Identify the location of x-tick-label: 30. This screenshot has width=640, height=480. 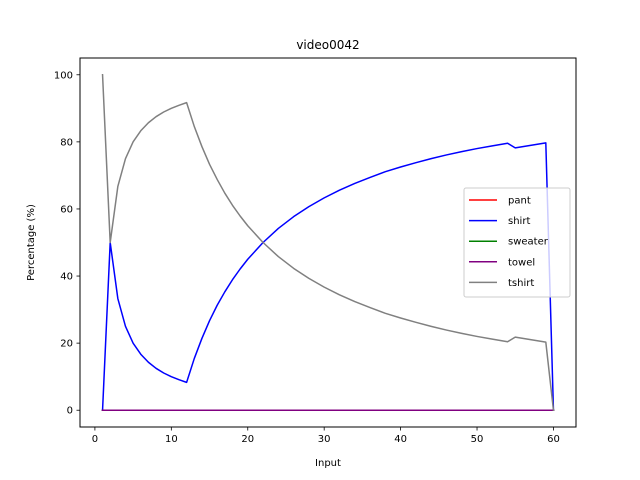
(324, 439).